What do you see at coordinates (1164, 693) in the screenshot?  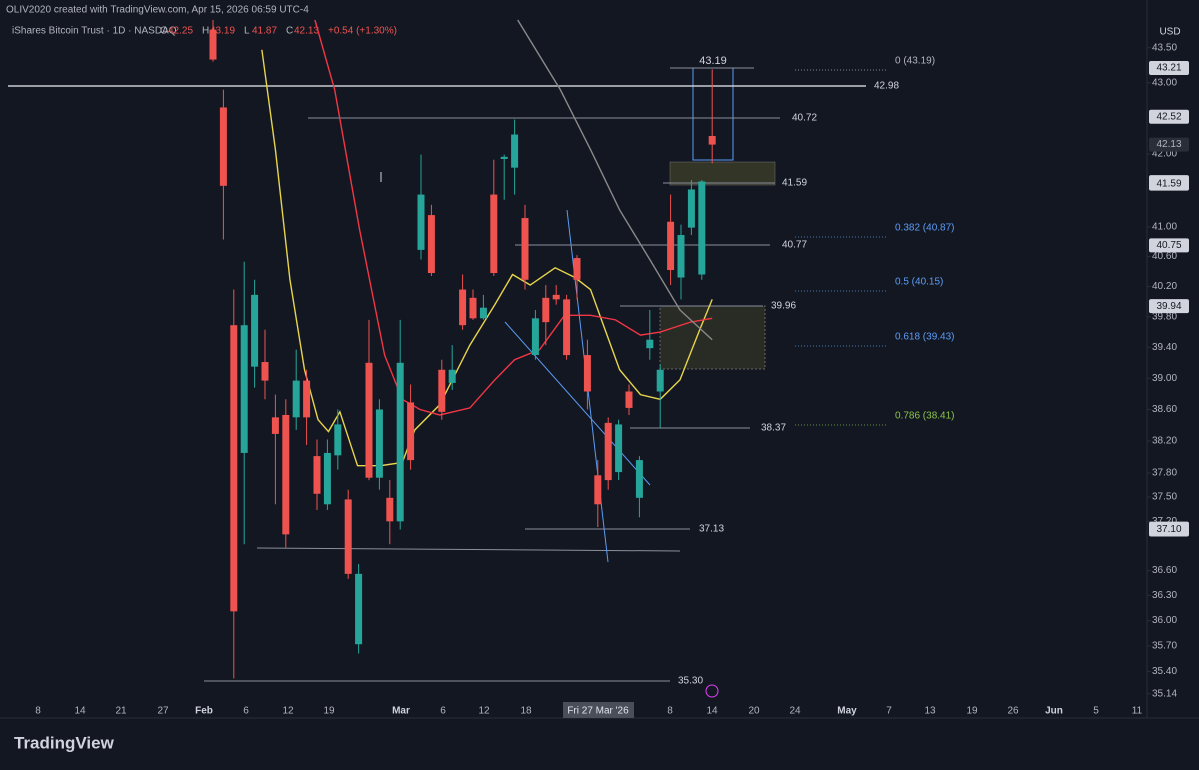 I see `y-tick-label: 35.14` at bounding box center [1164, 693].